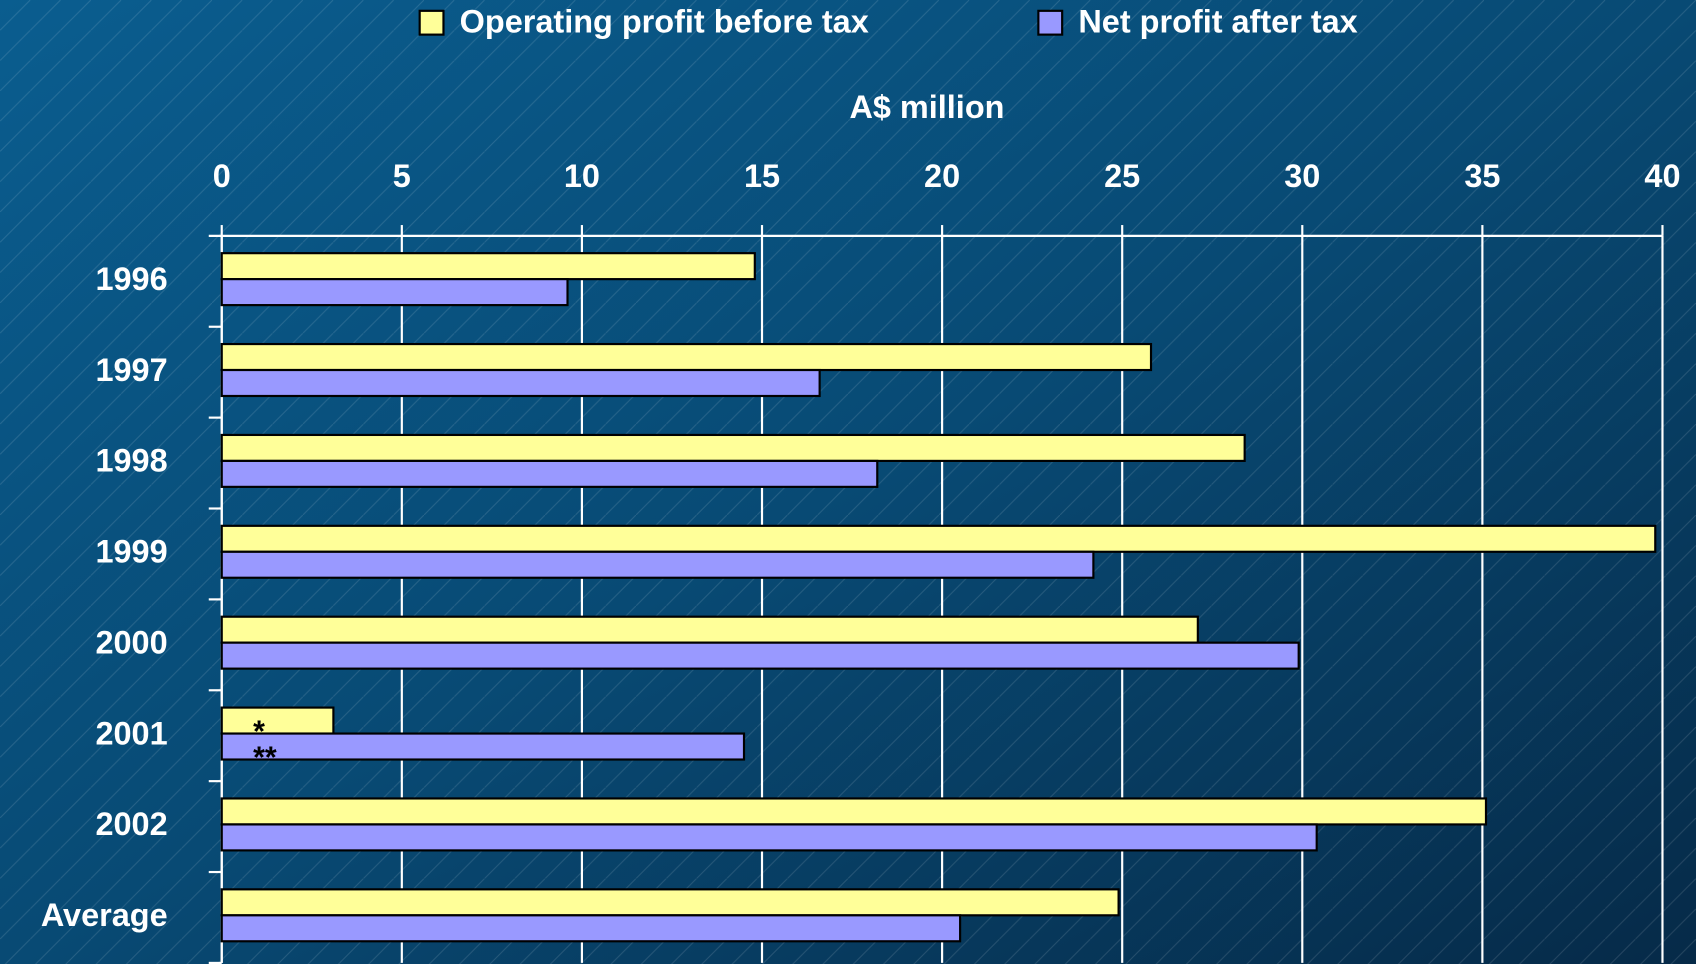 This screenshot has width=1696, height=964. What do you see at coordinates (582, 176) in the screenshot?
I see `x-tick-label: 10` at bounding box center [582, 176].